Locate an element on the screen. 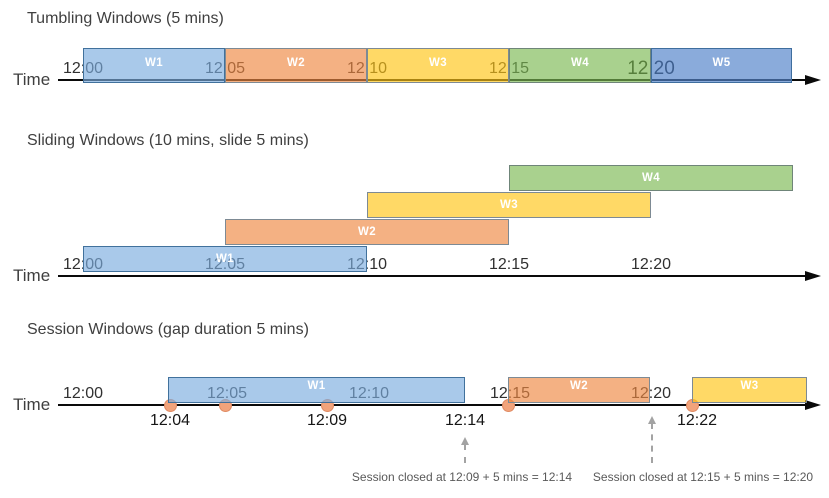 The width and height of the screenshot is (829, 498). session-section-title: Session Windows (gap duration 5 mins) is located at coordinates (168, 329).